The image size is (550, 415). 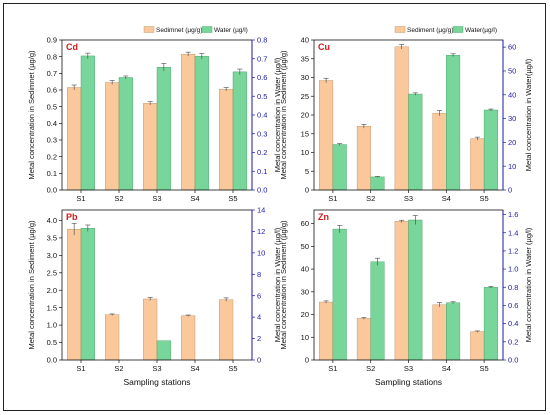 What do you see at coordinates (52, 290) in the screenshot?
I see `y-tick-label: 2.0` at bounding box center [52, 290].